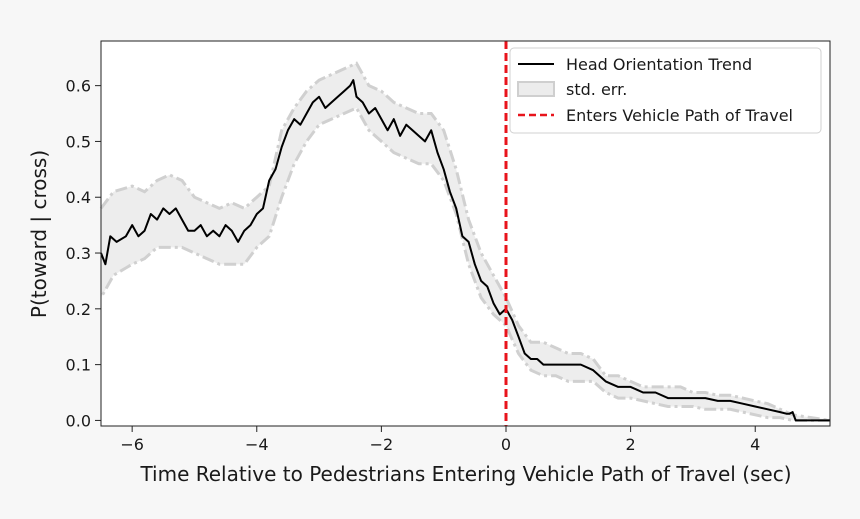  I want to click on y-tick-label: 0.2, so click(78, 309).